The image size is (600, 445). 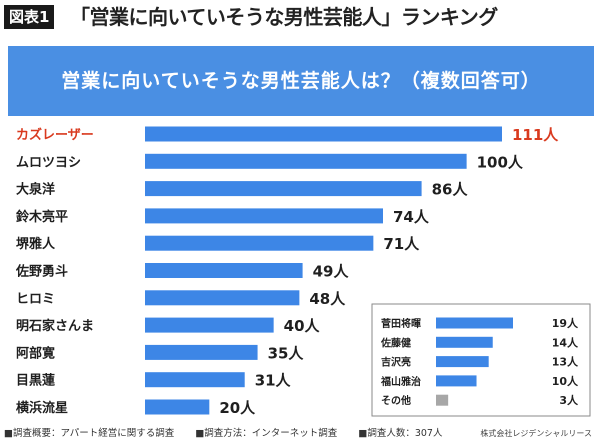 I want to click on figure-title: 「営業に向いていそうな男性芸能人」ランキング, so click(x=284, y=17).